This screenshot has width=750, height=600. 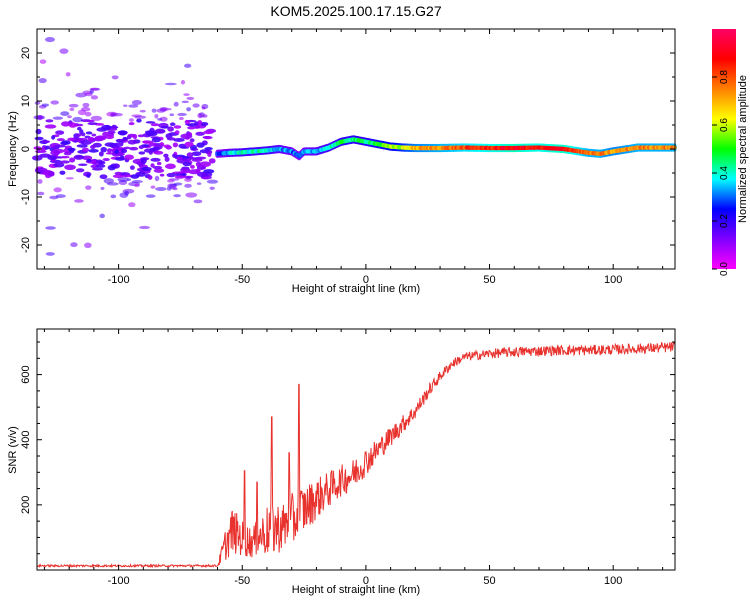 What do you see at coordinates (26, 505) in the screenshot?
I see `y-tick-label: 200` at bounding box center [26, 505].